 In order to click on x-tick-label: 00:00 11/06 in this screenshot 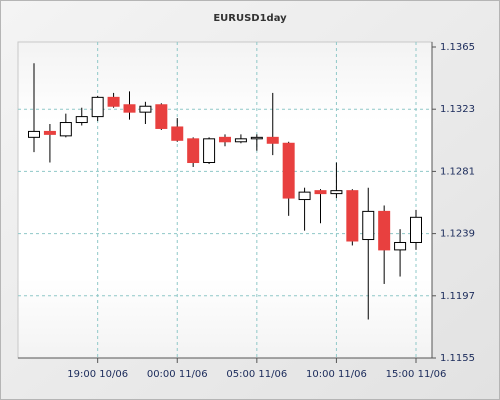, I will do `click(177, 374)`.